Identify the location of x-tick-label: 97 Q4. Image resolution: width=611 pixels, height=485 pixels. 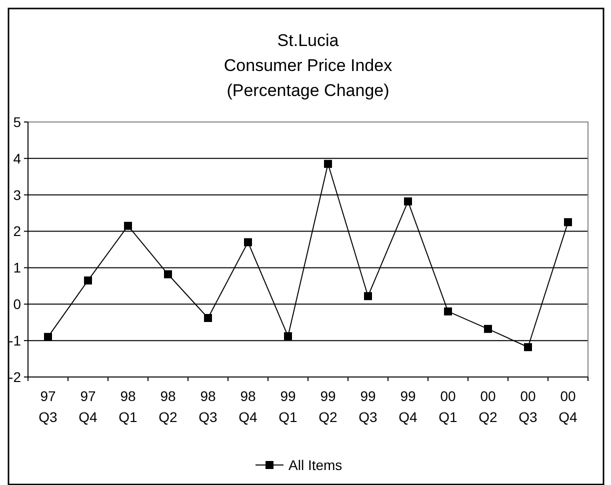
(88, 406).